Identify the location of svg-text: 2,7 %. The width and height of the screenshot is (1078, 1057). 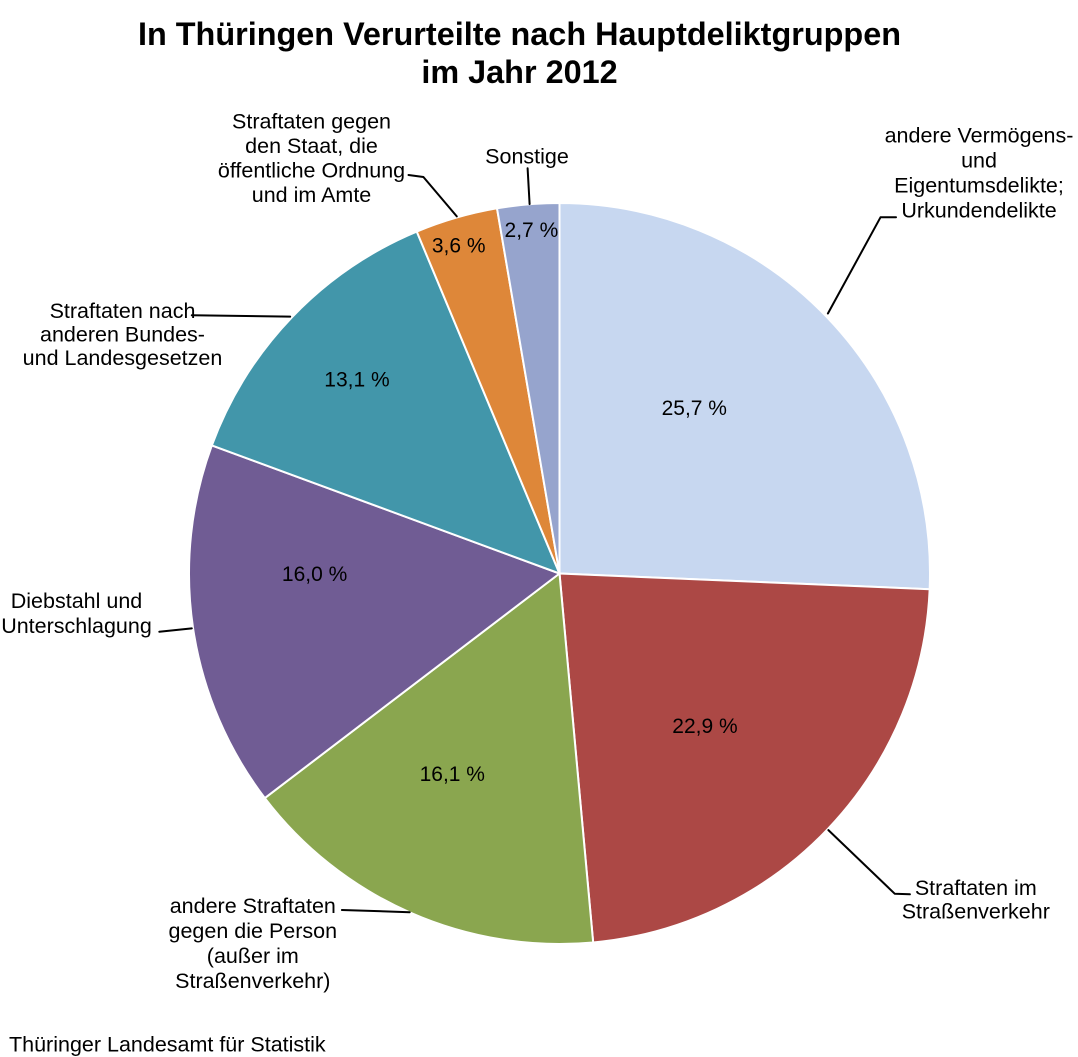
(532, 230).